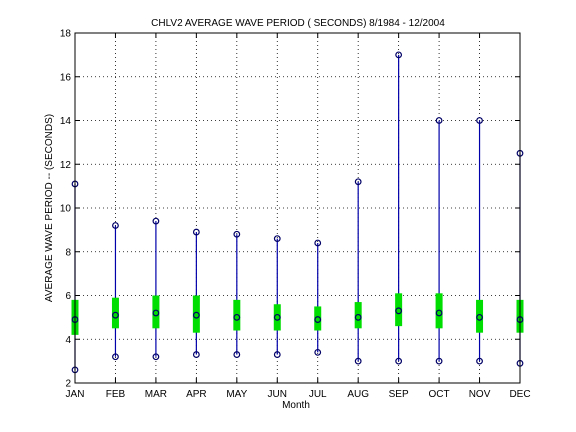 Image resolution: width=576 pixels, height=432 pixels. I want to click on y-tick-label: 16, so click(66, 77).